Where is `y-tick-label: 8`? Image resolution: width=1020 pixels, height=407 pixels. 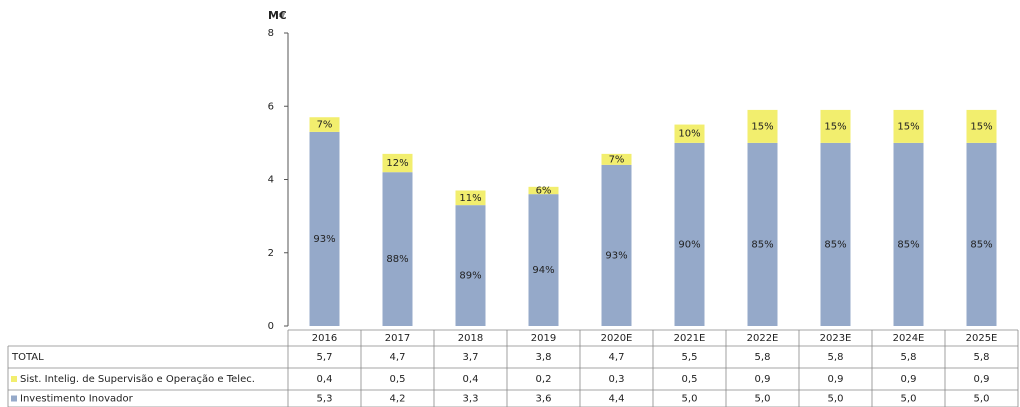 y-tick-label: 8 is located at coordinates (271, 33).